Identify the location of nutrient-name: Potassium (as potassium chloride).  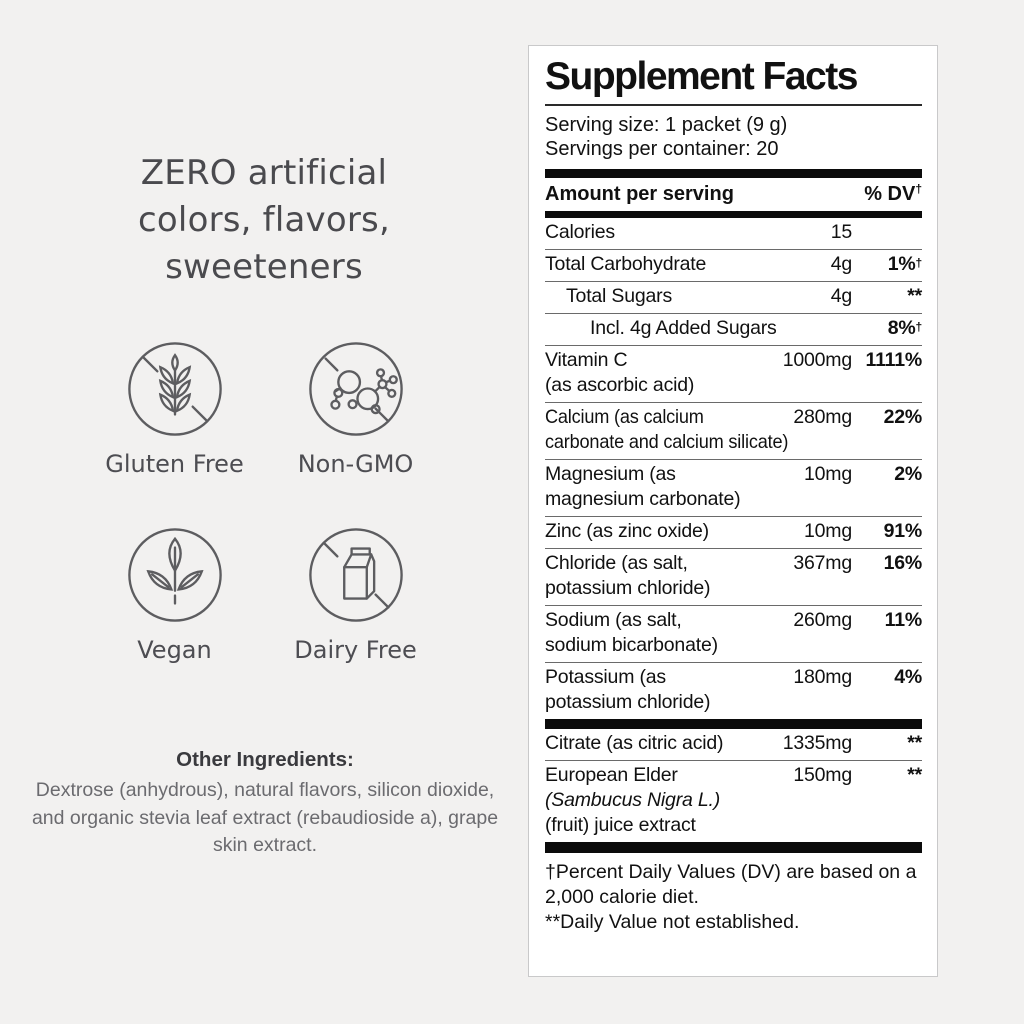
(628, 689).